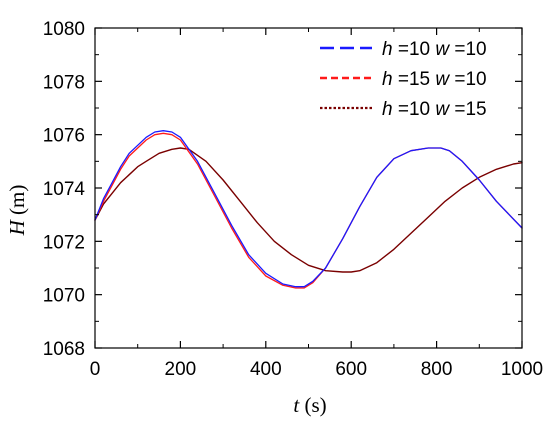 The height and width of the screenshot is (438, 550). What do you see at coordinates (351, 369) in the screenshot?
I see `x-tick-label: 600` at bounding box center [351, 369].